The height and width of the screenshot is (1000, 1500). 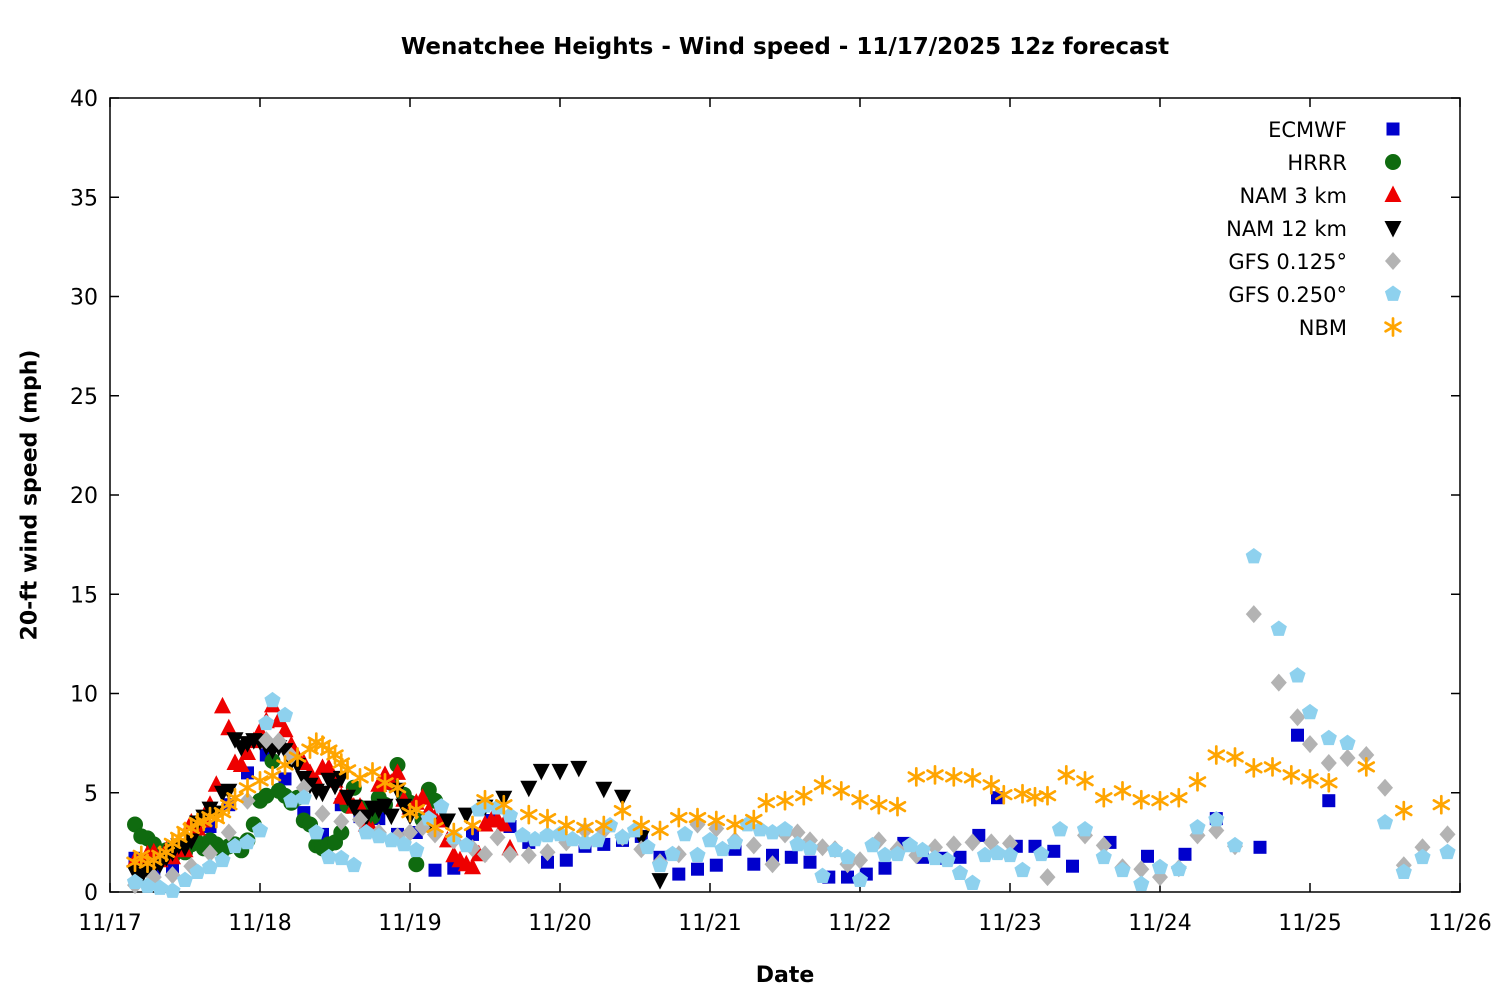 I want to click on legend-marker-hrrr, so click(x=1393, y=162).